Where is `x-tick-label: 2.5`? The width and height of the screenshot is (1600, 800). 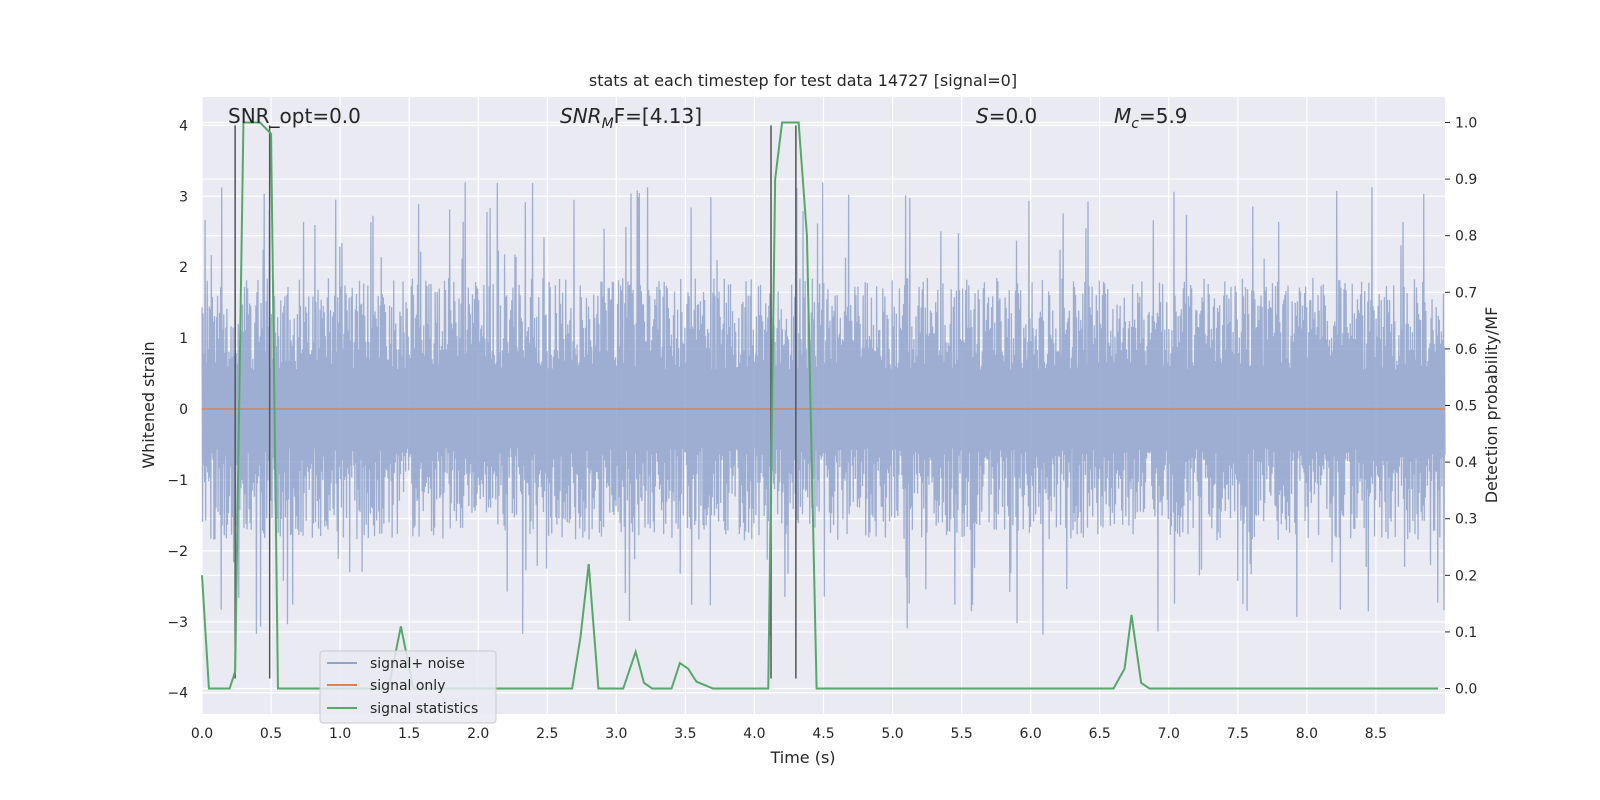 x-tick-label: 2.5 is located at coordinates (547, 734).